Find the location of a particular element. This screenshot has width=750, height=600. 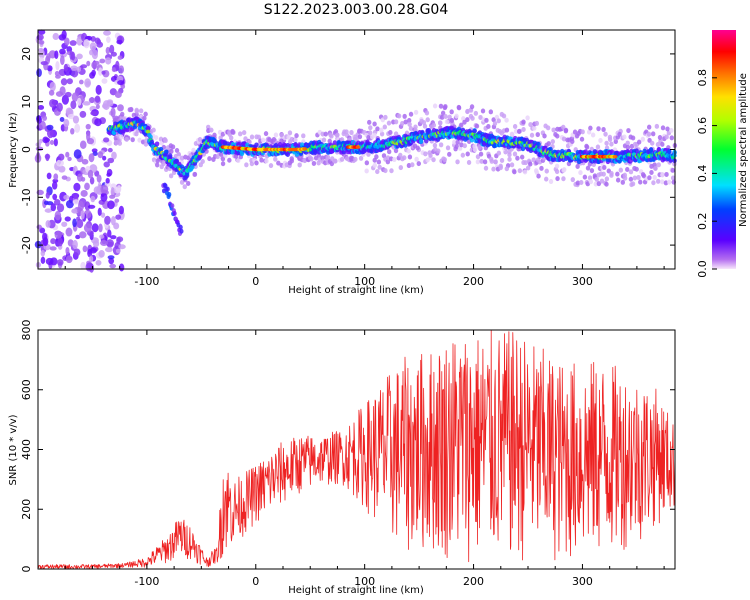

spectrogram-y-axis-label: Frequency (Hz) is located at coordinates (13, 150).